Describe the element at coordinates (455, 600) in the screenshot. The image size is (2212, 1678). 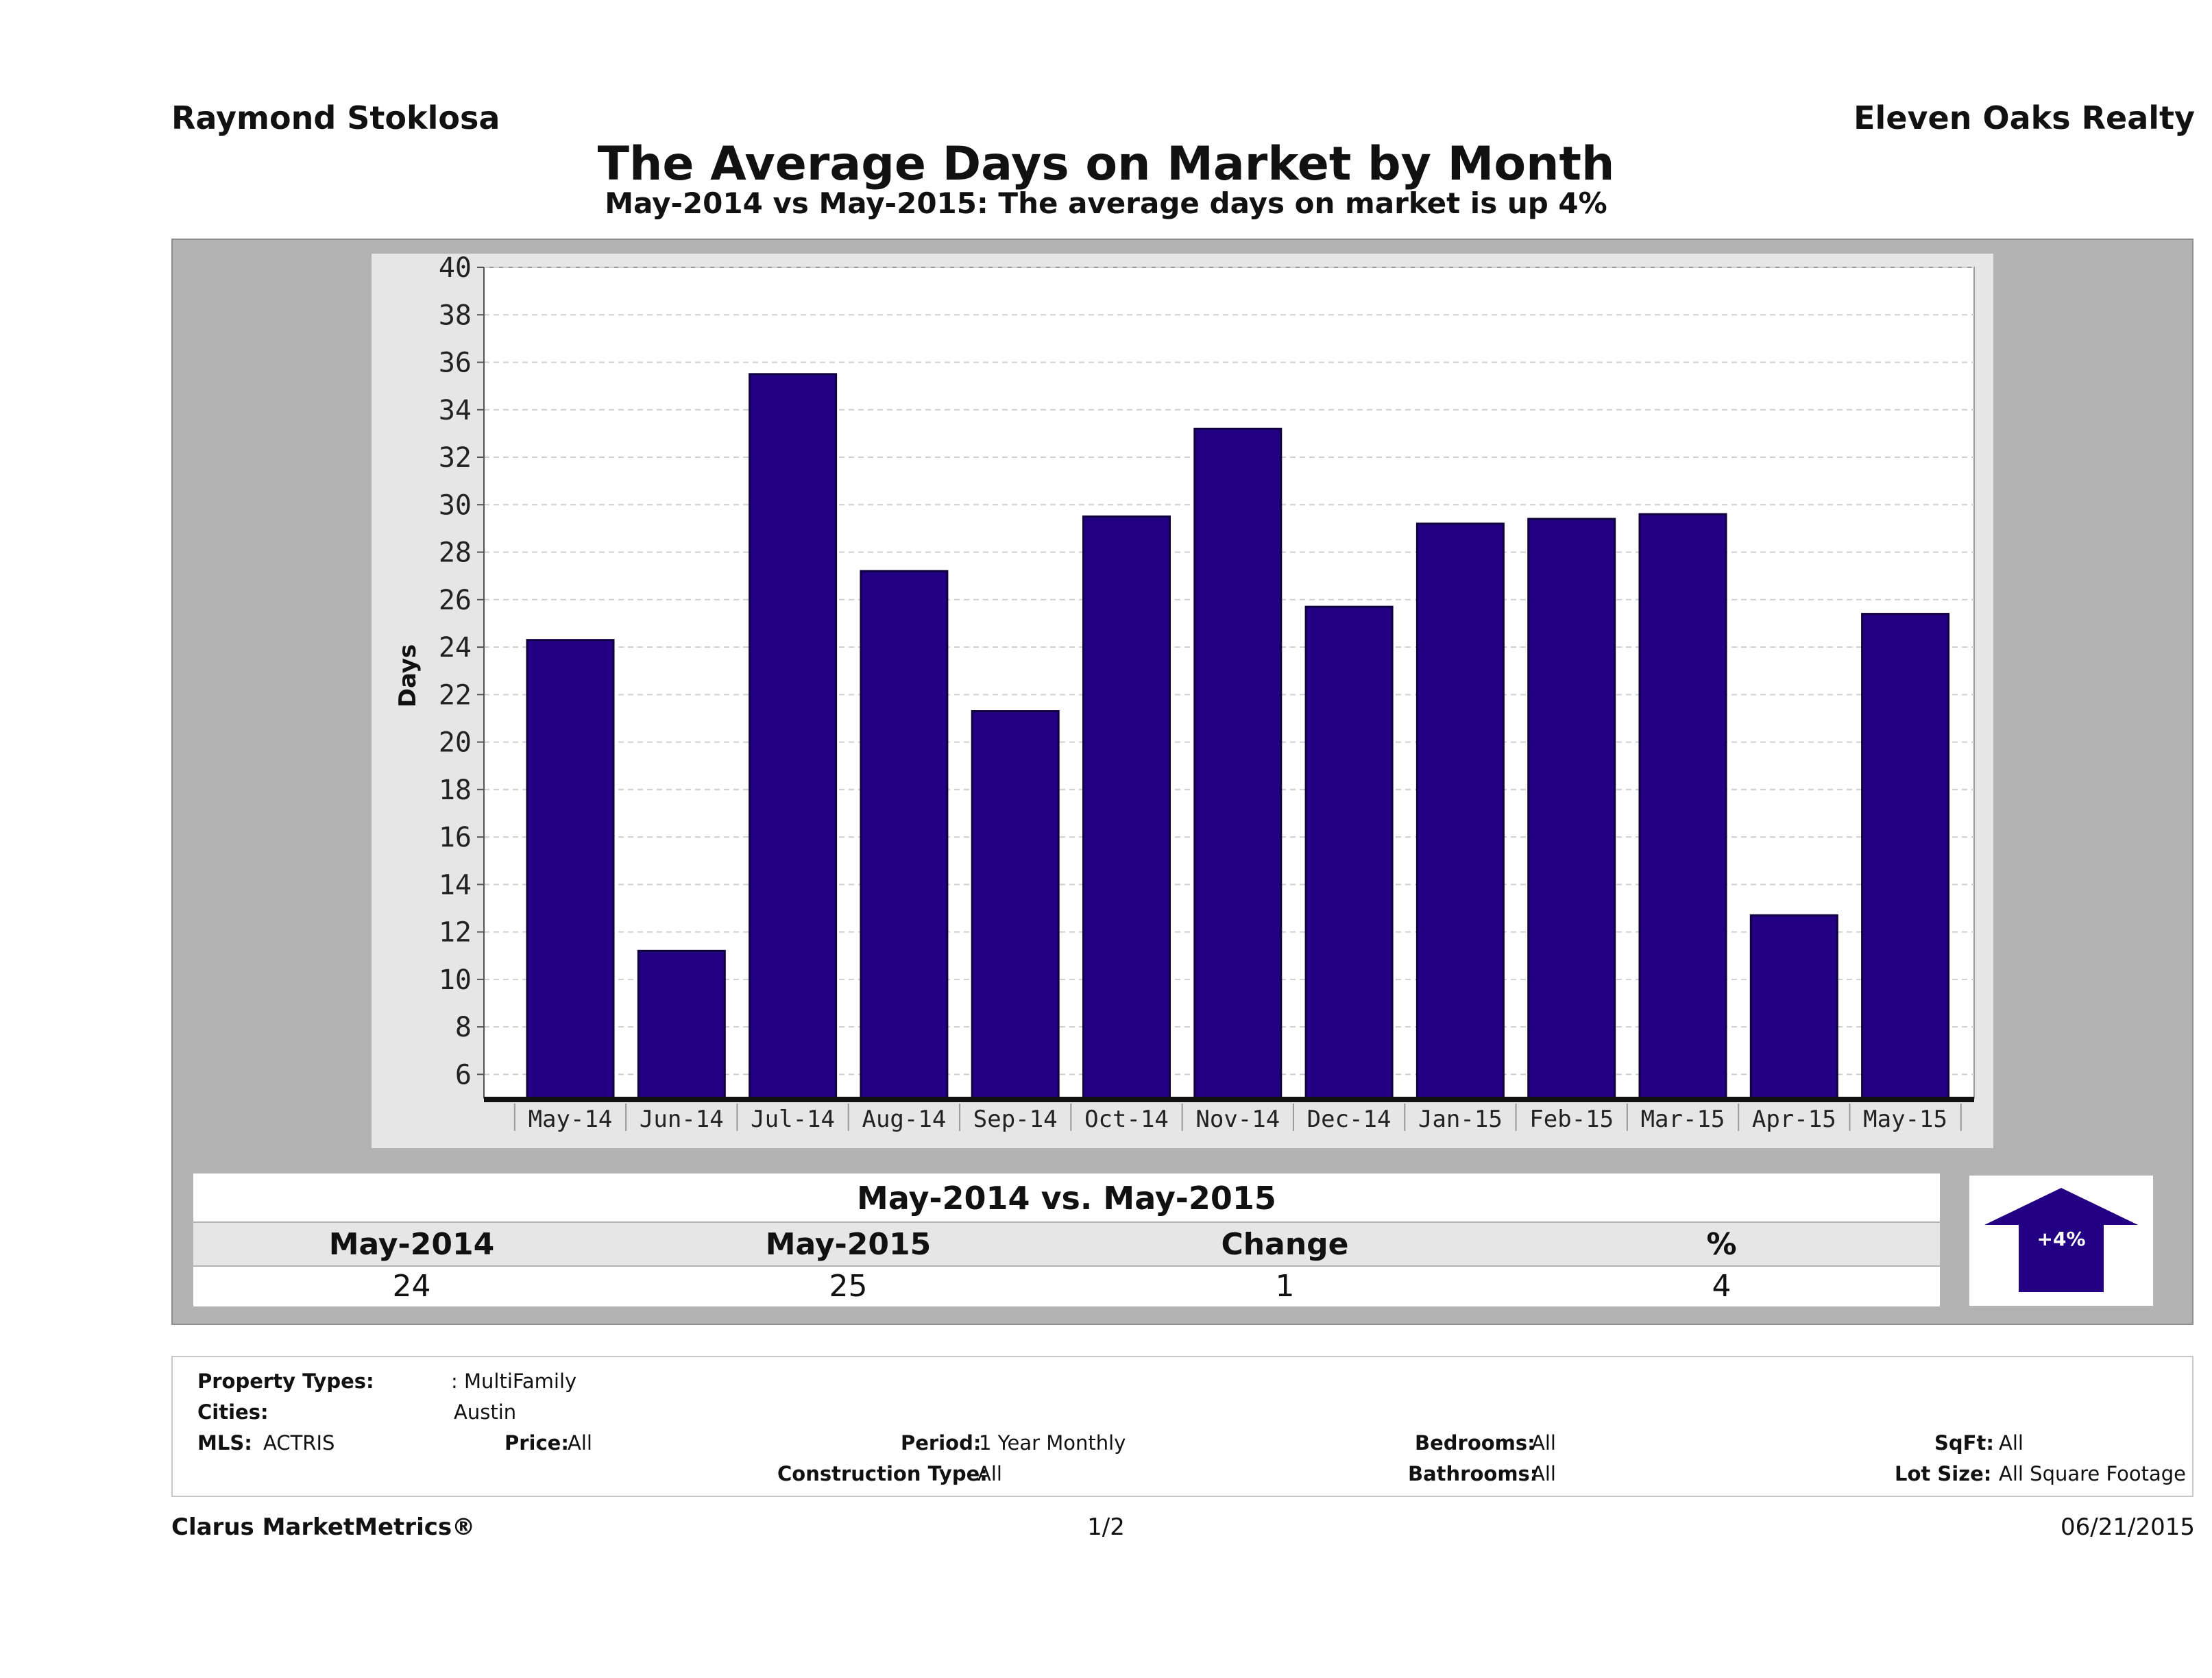
I see `ytick-label-26: 26` at that location.